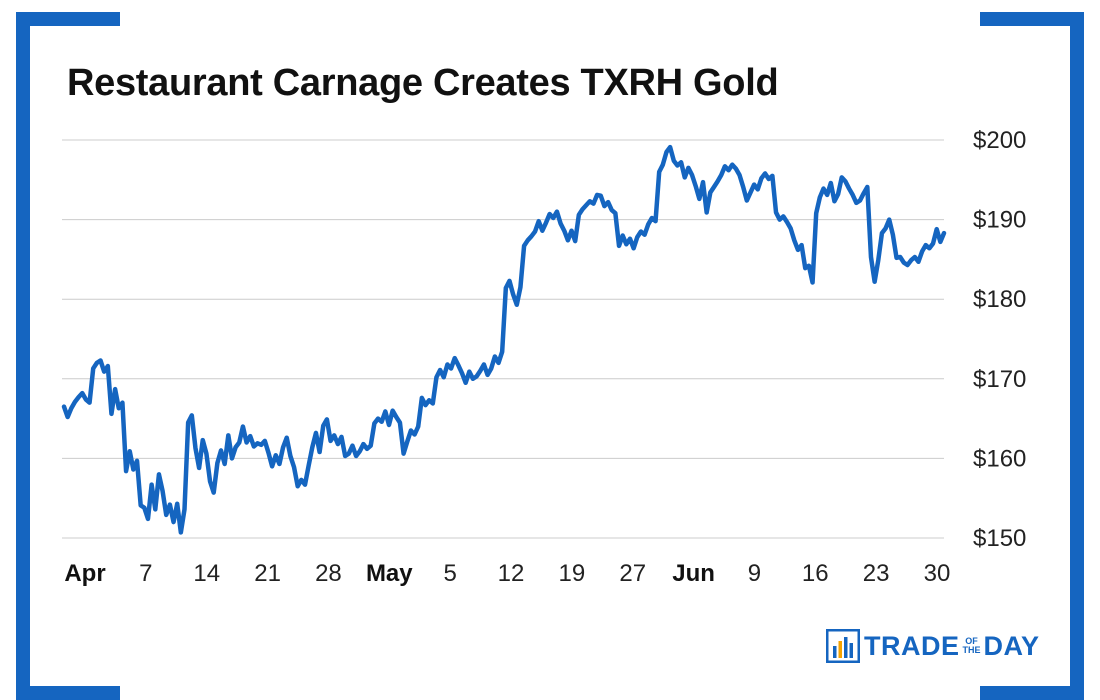 The width and height of the screenshot is (1100, 700). What do you see at coordinates (937, 573) in the screenshot?
I see `x-tick-label: 30` at bounding box center [937, 573].